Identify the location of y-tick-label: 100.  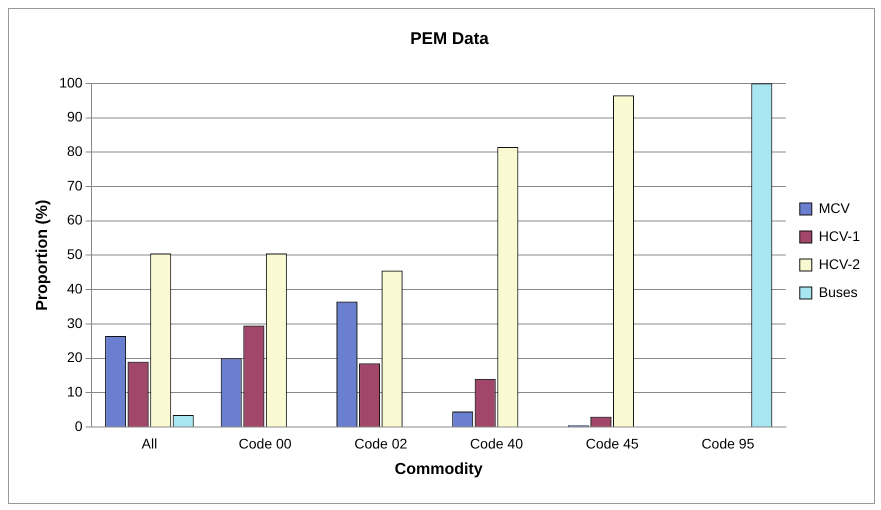
(71, 82).